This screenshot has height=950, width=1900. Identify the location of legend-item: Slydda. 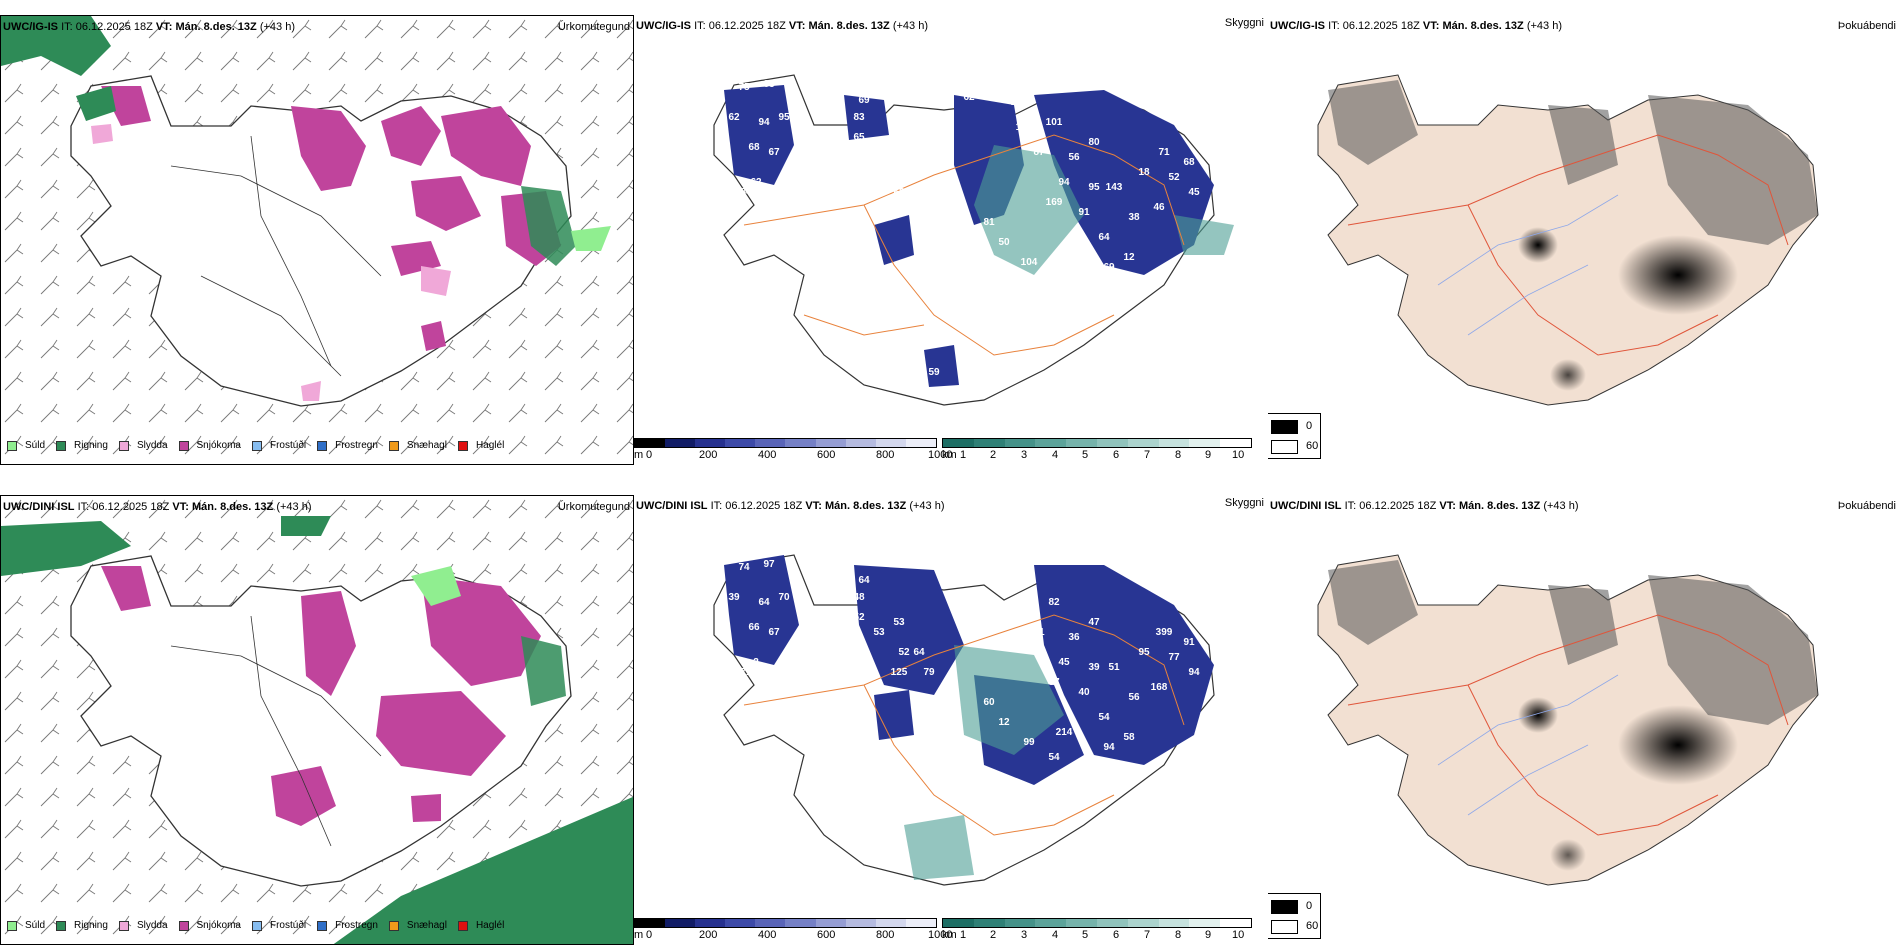
(143, 445).